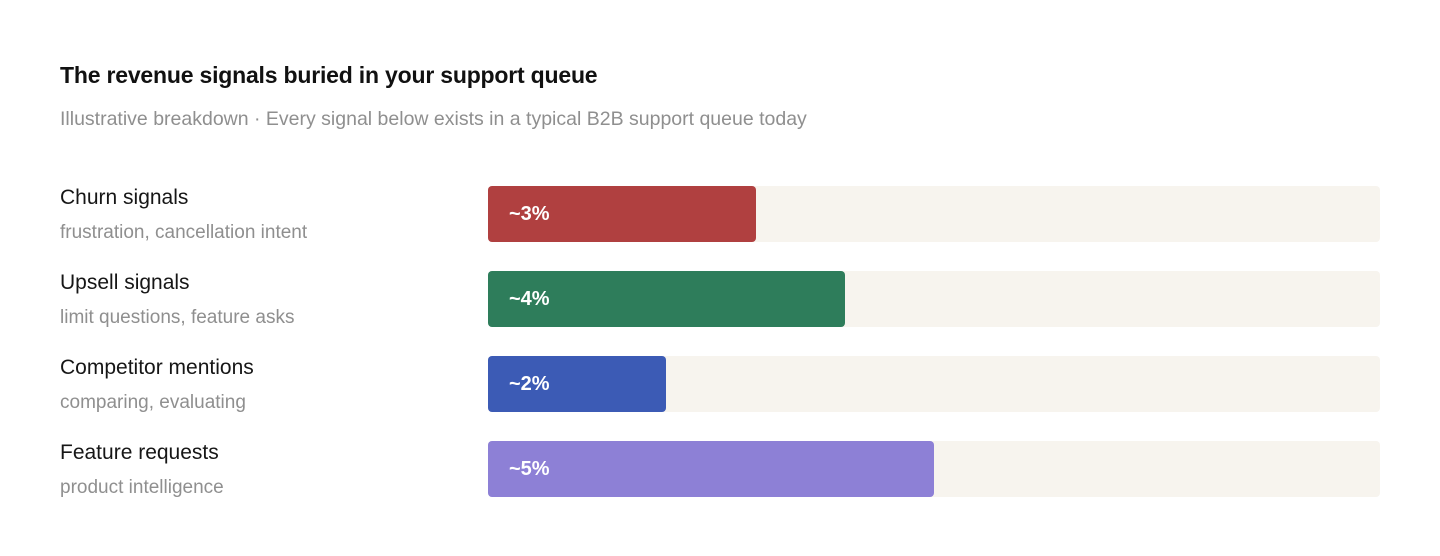 Image resolution: width=1440 pixels, height=556 pixels. Describe the element at coordinates (666, 299) in the screenshot. I see `bar: ~4%` at that location.